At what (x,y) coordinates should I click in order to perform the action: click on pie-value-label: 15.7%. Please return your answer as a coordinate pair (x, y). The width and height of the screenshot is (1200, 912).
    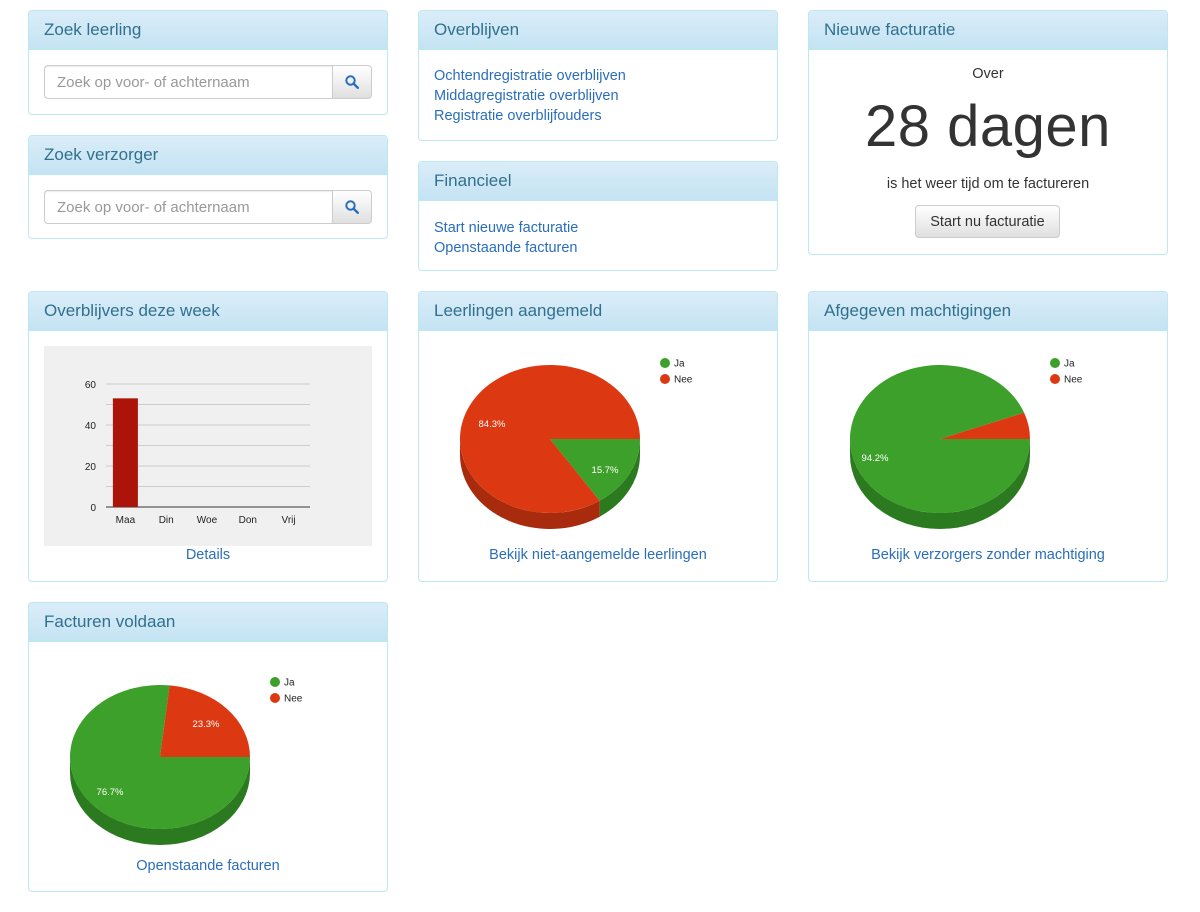
    Looking at the image, I should click on (605, 470).